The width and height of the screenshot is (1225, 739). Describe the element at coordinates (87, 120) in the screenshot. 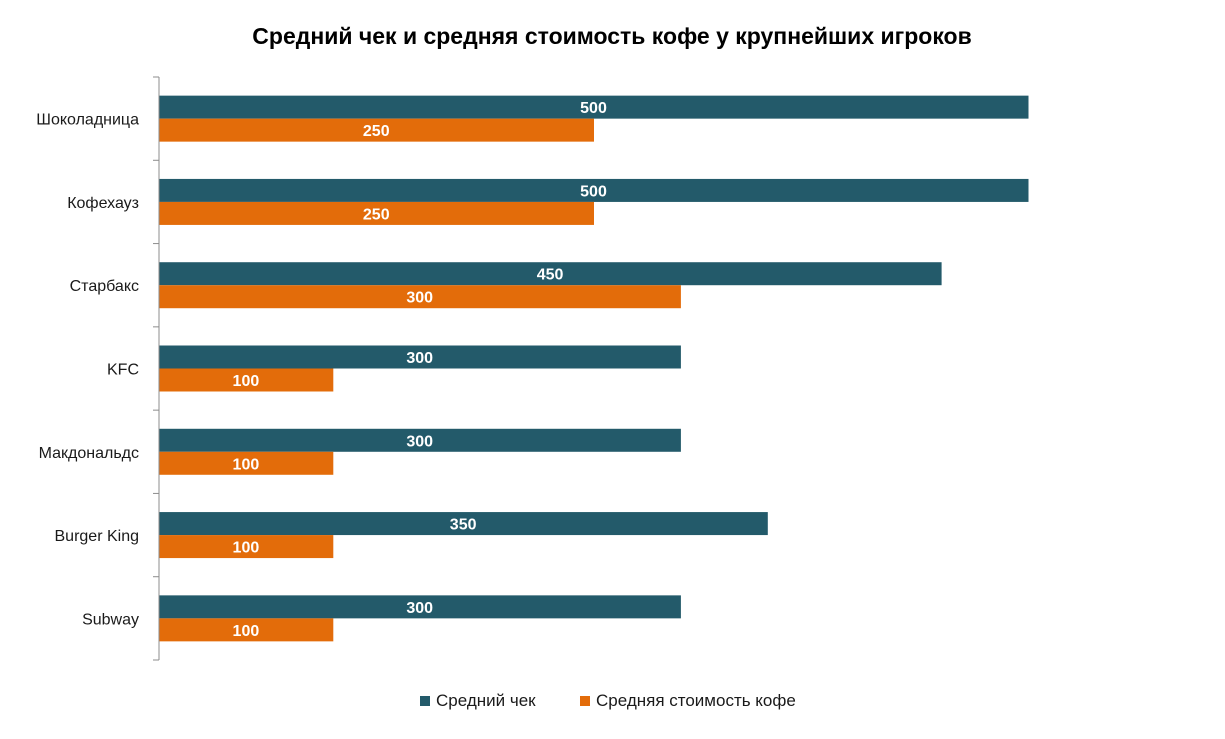

I see `category-label: Шоколадница` at that location.